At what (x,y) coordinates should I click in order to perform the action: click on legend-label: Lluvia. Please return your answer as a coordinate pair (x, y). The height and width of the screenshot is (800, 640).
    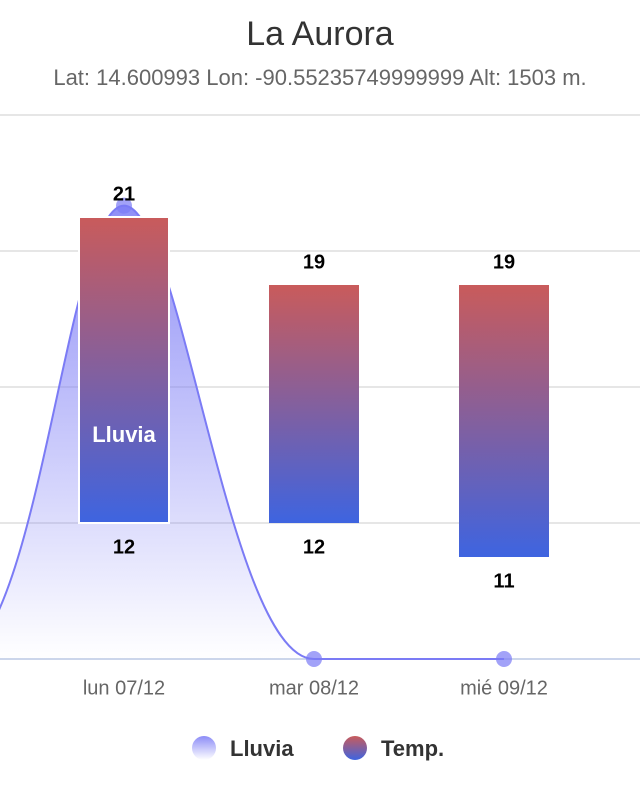
    Looking at the image, I should click on (262, 748).